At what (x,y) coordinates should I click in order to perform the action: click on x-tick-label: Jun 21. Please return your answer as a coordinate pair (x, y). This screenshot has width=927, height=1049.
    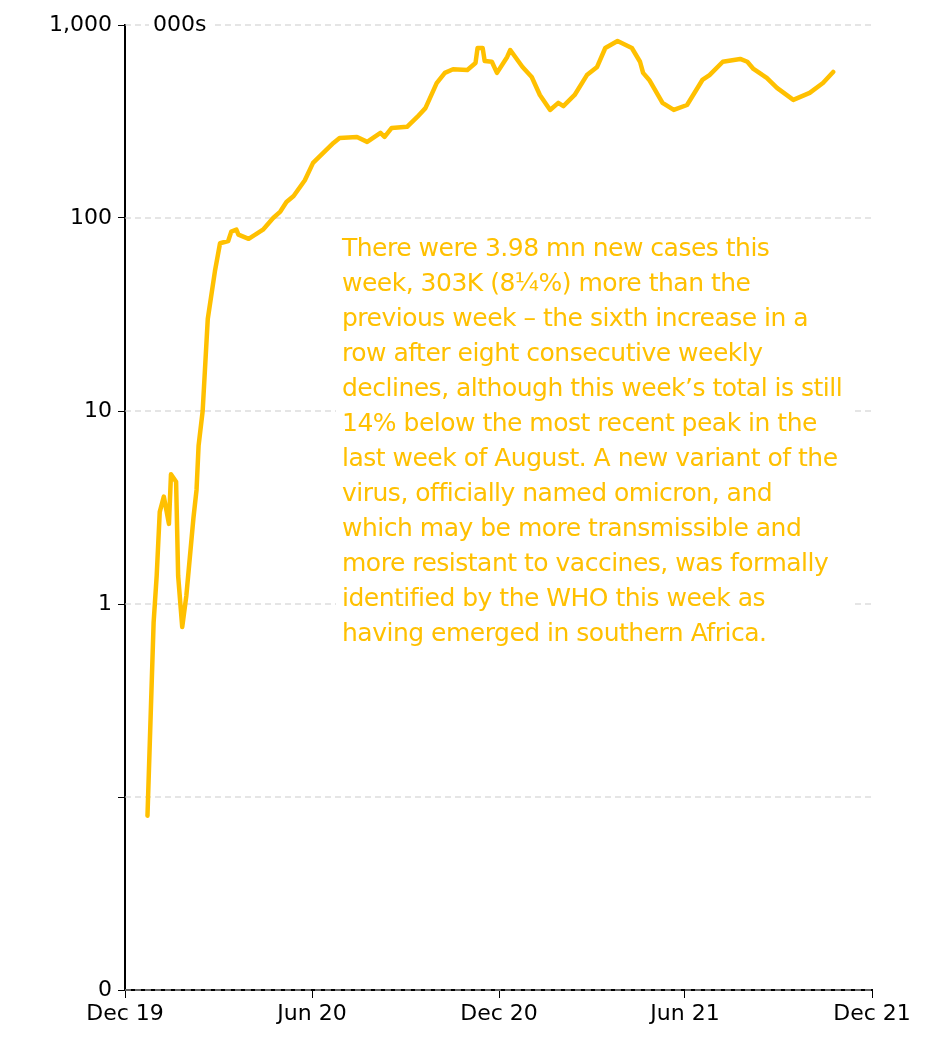
    Looking at the image, I should click on (684, 1012).